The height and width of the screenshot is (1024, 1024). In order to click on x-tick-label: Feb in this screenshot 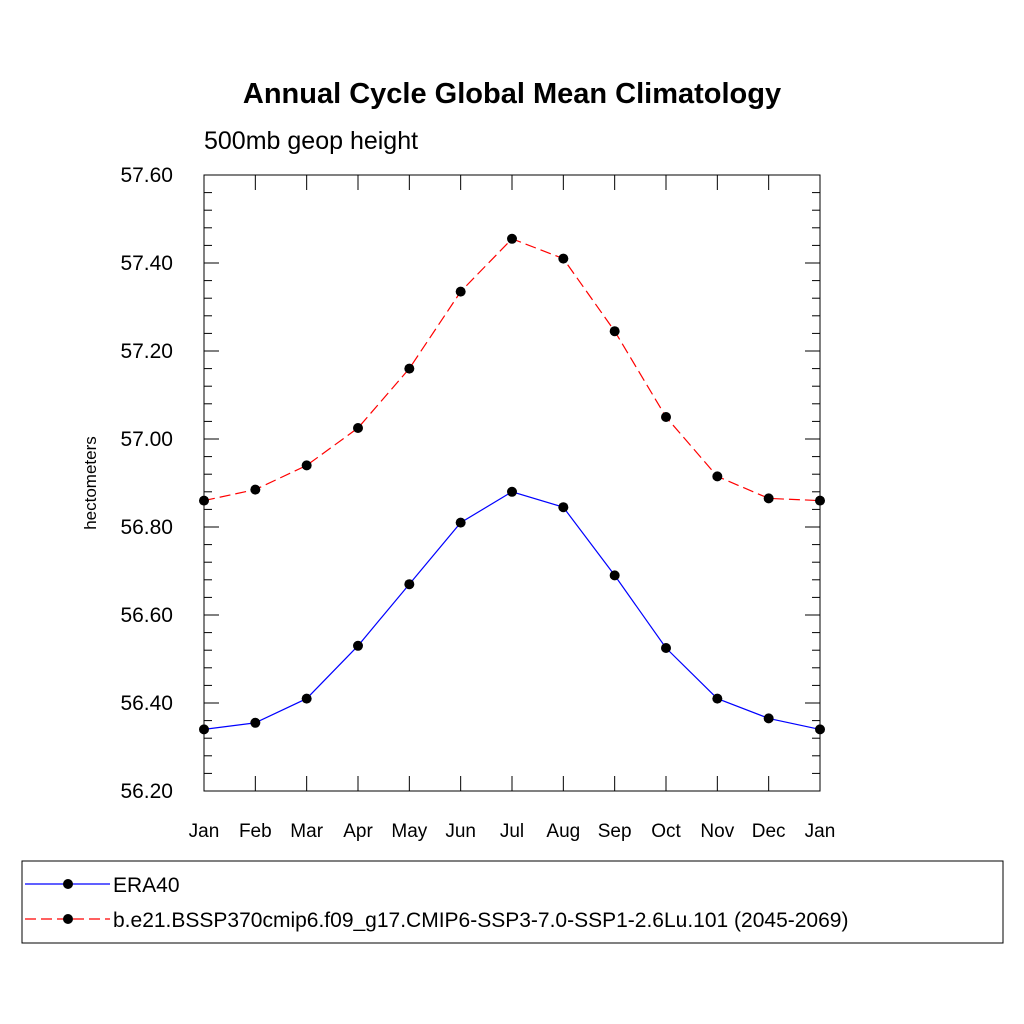, I will do `click(255, 831)`.